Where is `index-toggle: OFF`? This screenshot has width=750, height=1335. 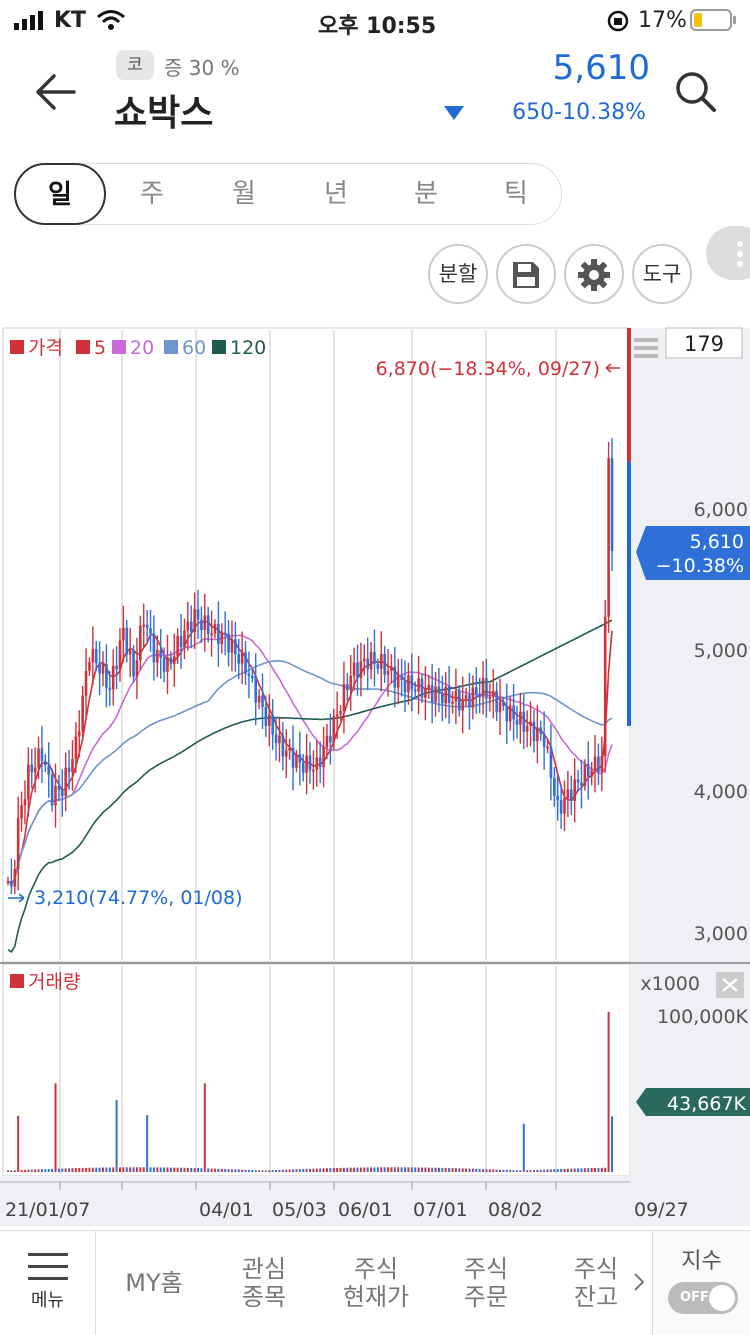
index-toggle: OFF is located at coordinates (703, 1298).